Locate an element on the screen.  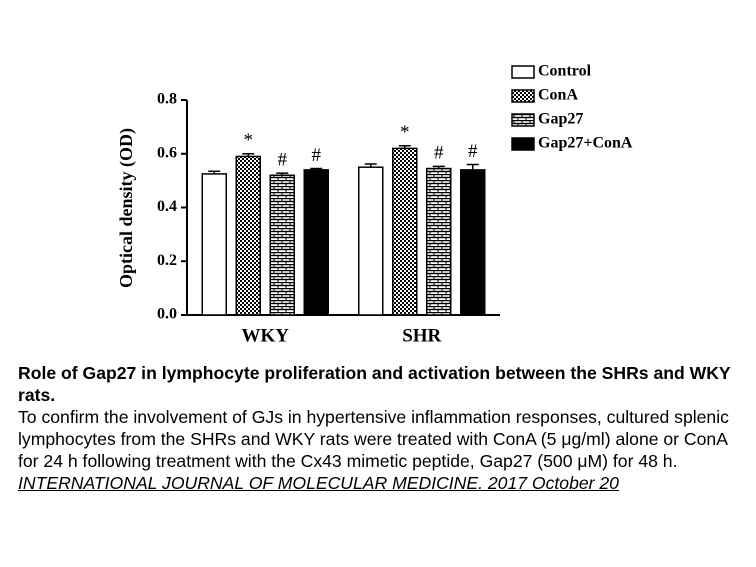
y-tick-label: 0.8 is located at coordinates (167, 99).